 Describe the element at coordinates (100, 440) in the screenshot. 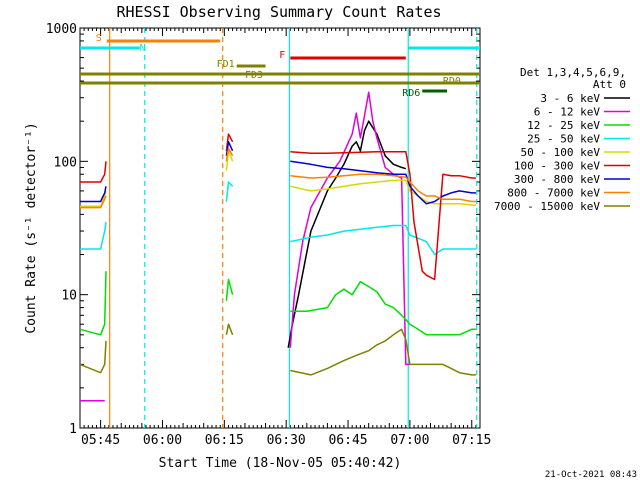

I see `x-tick-label: 05:45` at that location.